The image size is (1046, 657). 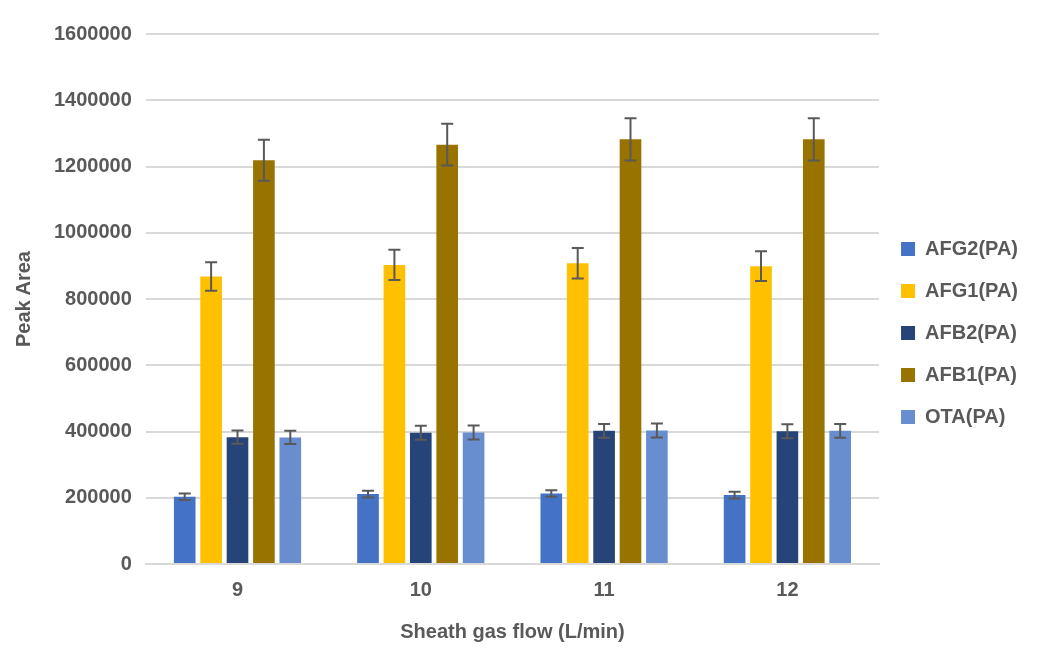 I want to click on legend-label: OTA(PA), so click(x=965, y=415).